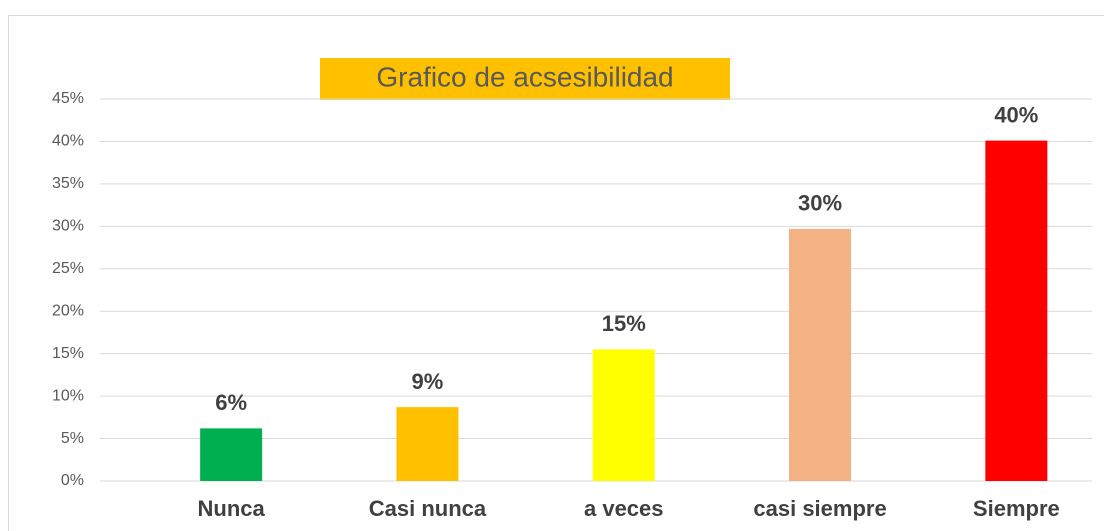 Image resolution: width=1104 pixels, height=531 pixels. What do you see at coordinates (68, 395) in the screenshot?
I see `y-tick-label: 10%` at bounding box center [68, 395].